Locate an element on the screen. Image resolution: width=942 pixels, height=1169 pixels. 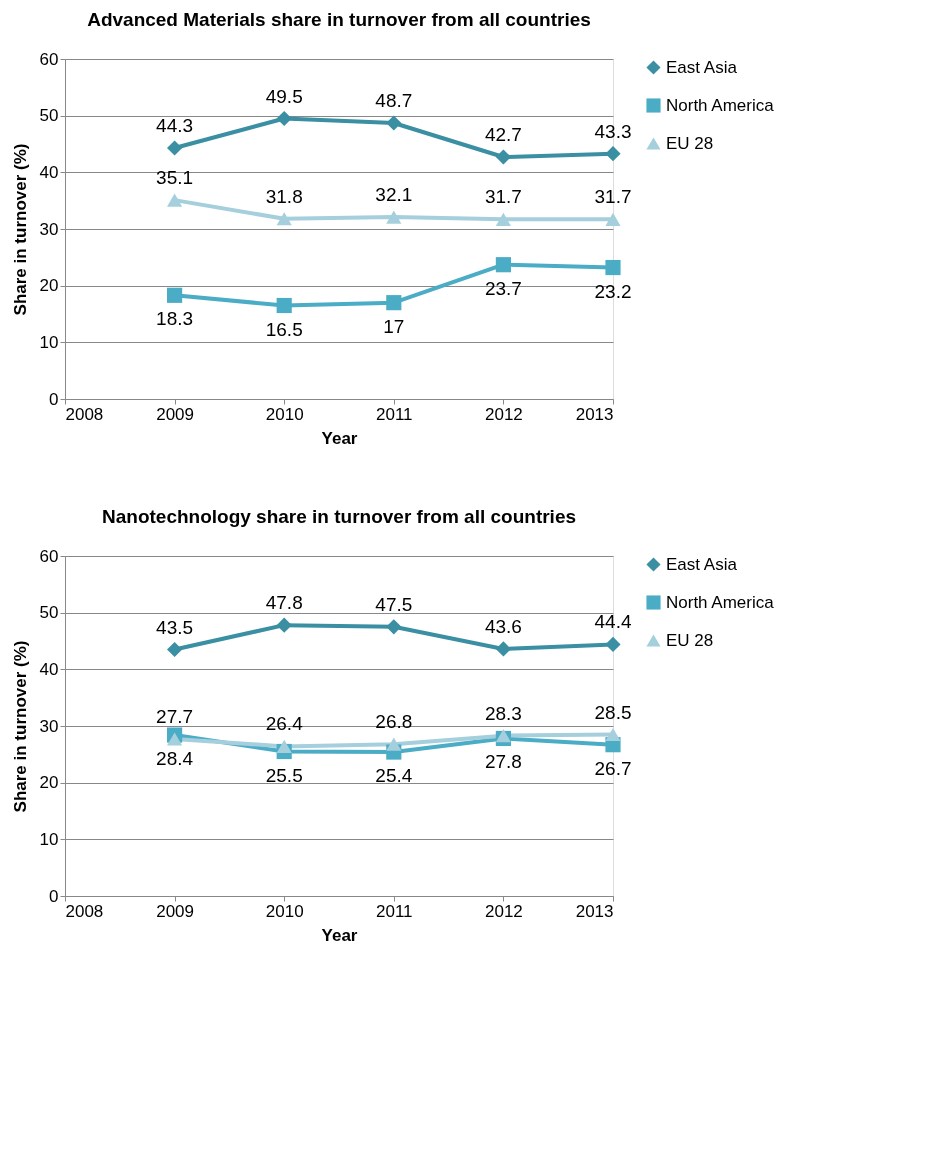
data-label: 26.8 is located at coordinates (394, 722).